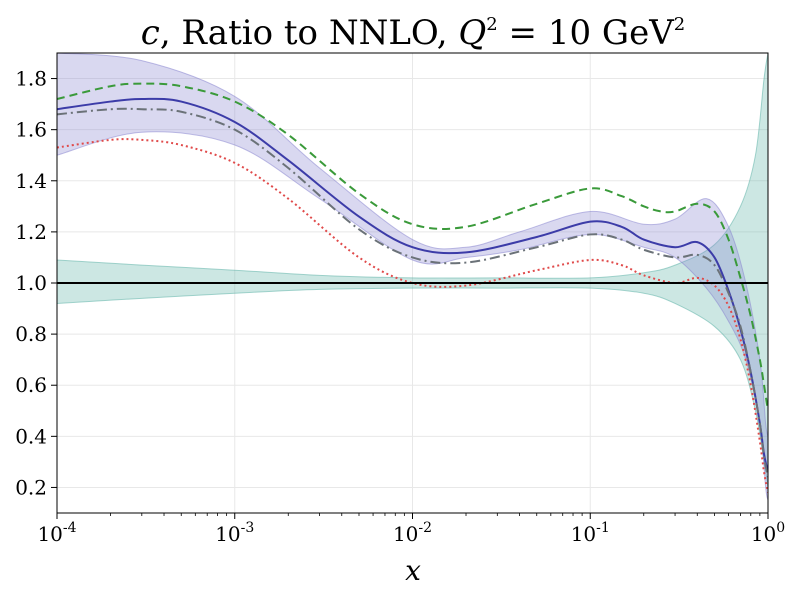 The height and width of the screenshot is (600, 800). What do you see at coordinates (150, 33) in the screenshot?
I see `title-flavour: c` at bounding box center [150, 33].